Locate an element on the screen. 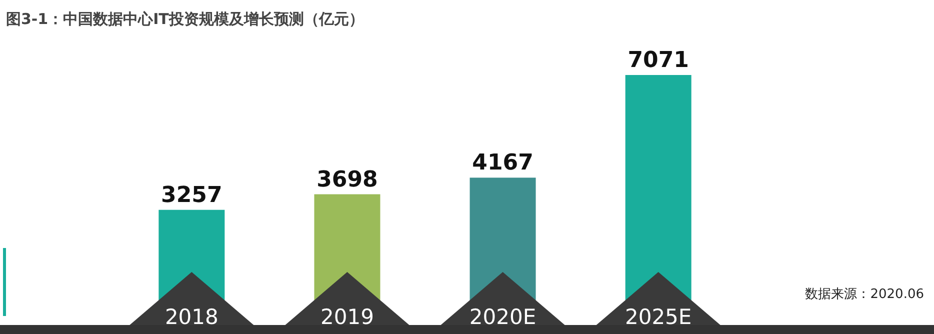 This screenshot has height=334, width=934. data-label: 3257 is located at coordinates (191, 195).